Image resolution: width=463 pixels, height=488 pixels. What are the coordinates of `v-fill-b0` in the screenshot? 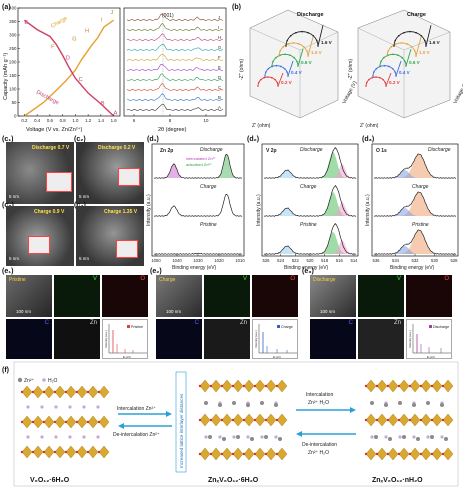 It's located at (310, 165).